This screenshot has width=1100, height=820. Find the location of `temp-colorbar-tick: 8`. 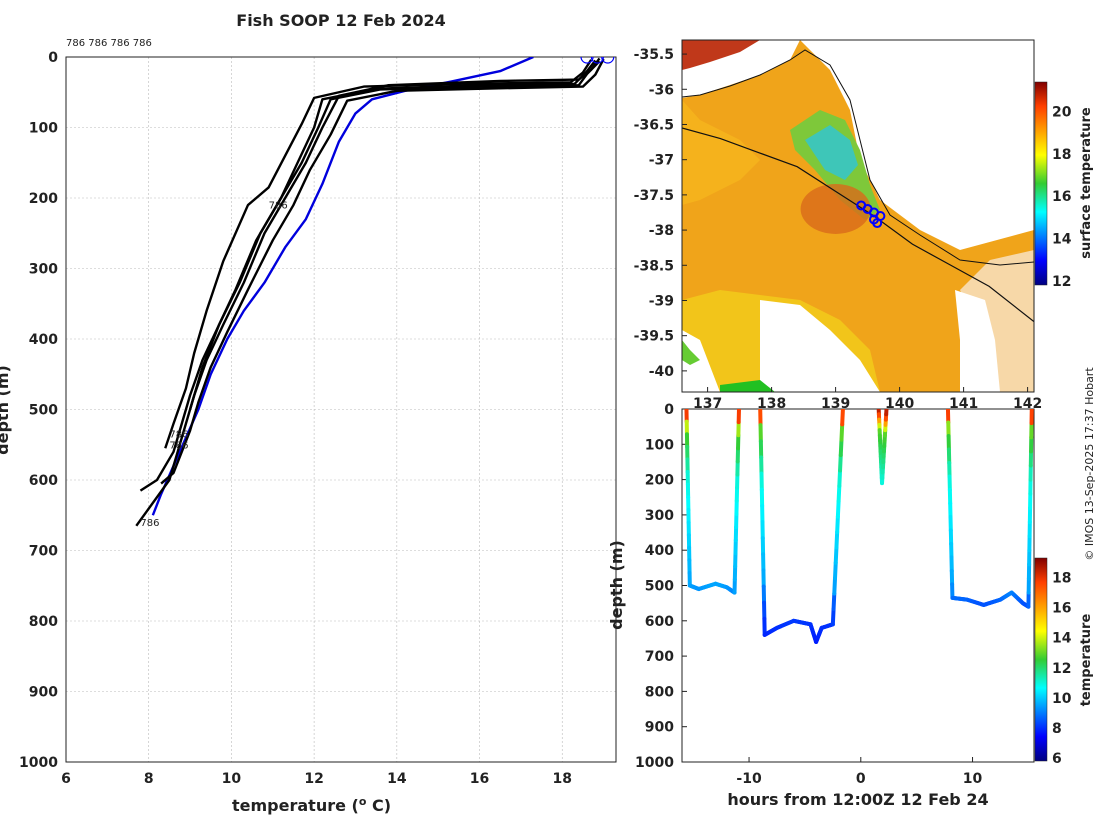

temp-colorbar-tick: 8 is located at coordinates (1057, 729).